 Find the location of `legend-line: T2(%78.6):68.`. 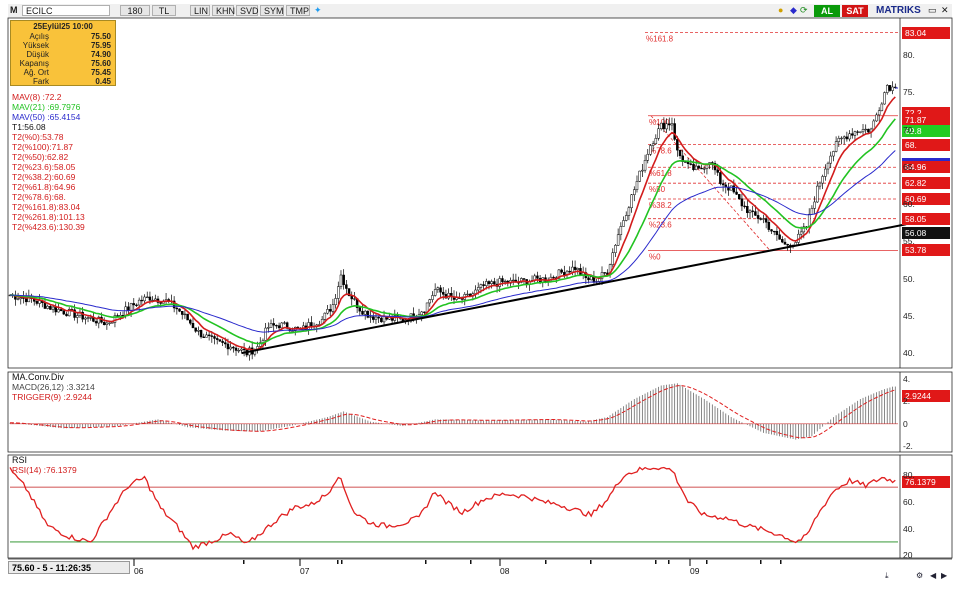

legend-line: T2(%78.6):68. is located at coordinates (39, 197).